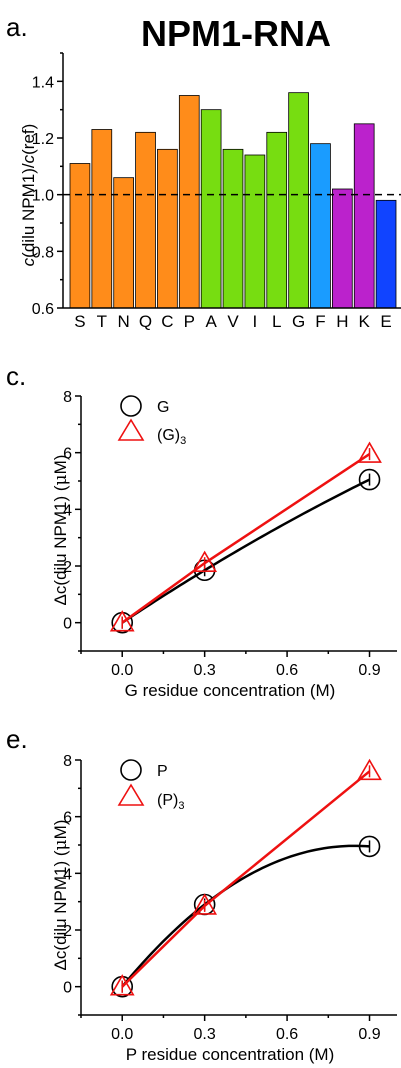 The width and height of the screenshot is (401, 1068). I want to click on bar-P, so click(189, 202).